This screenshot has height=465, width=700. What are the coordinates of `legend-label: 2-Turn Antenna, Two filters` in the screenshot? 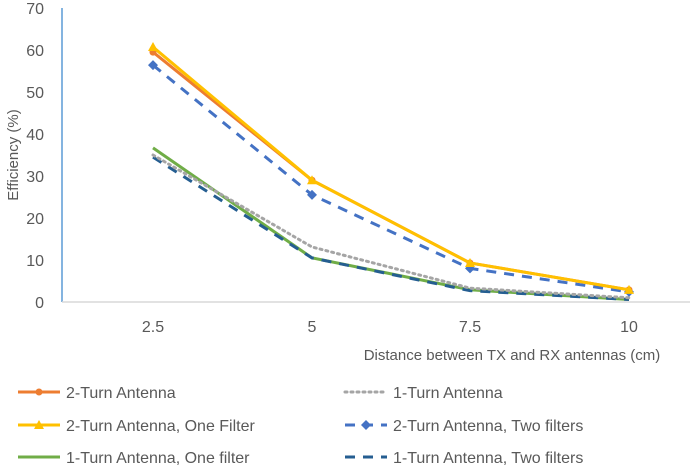 It's located at (488, 426).